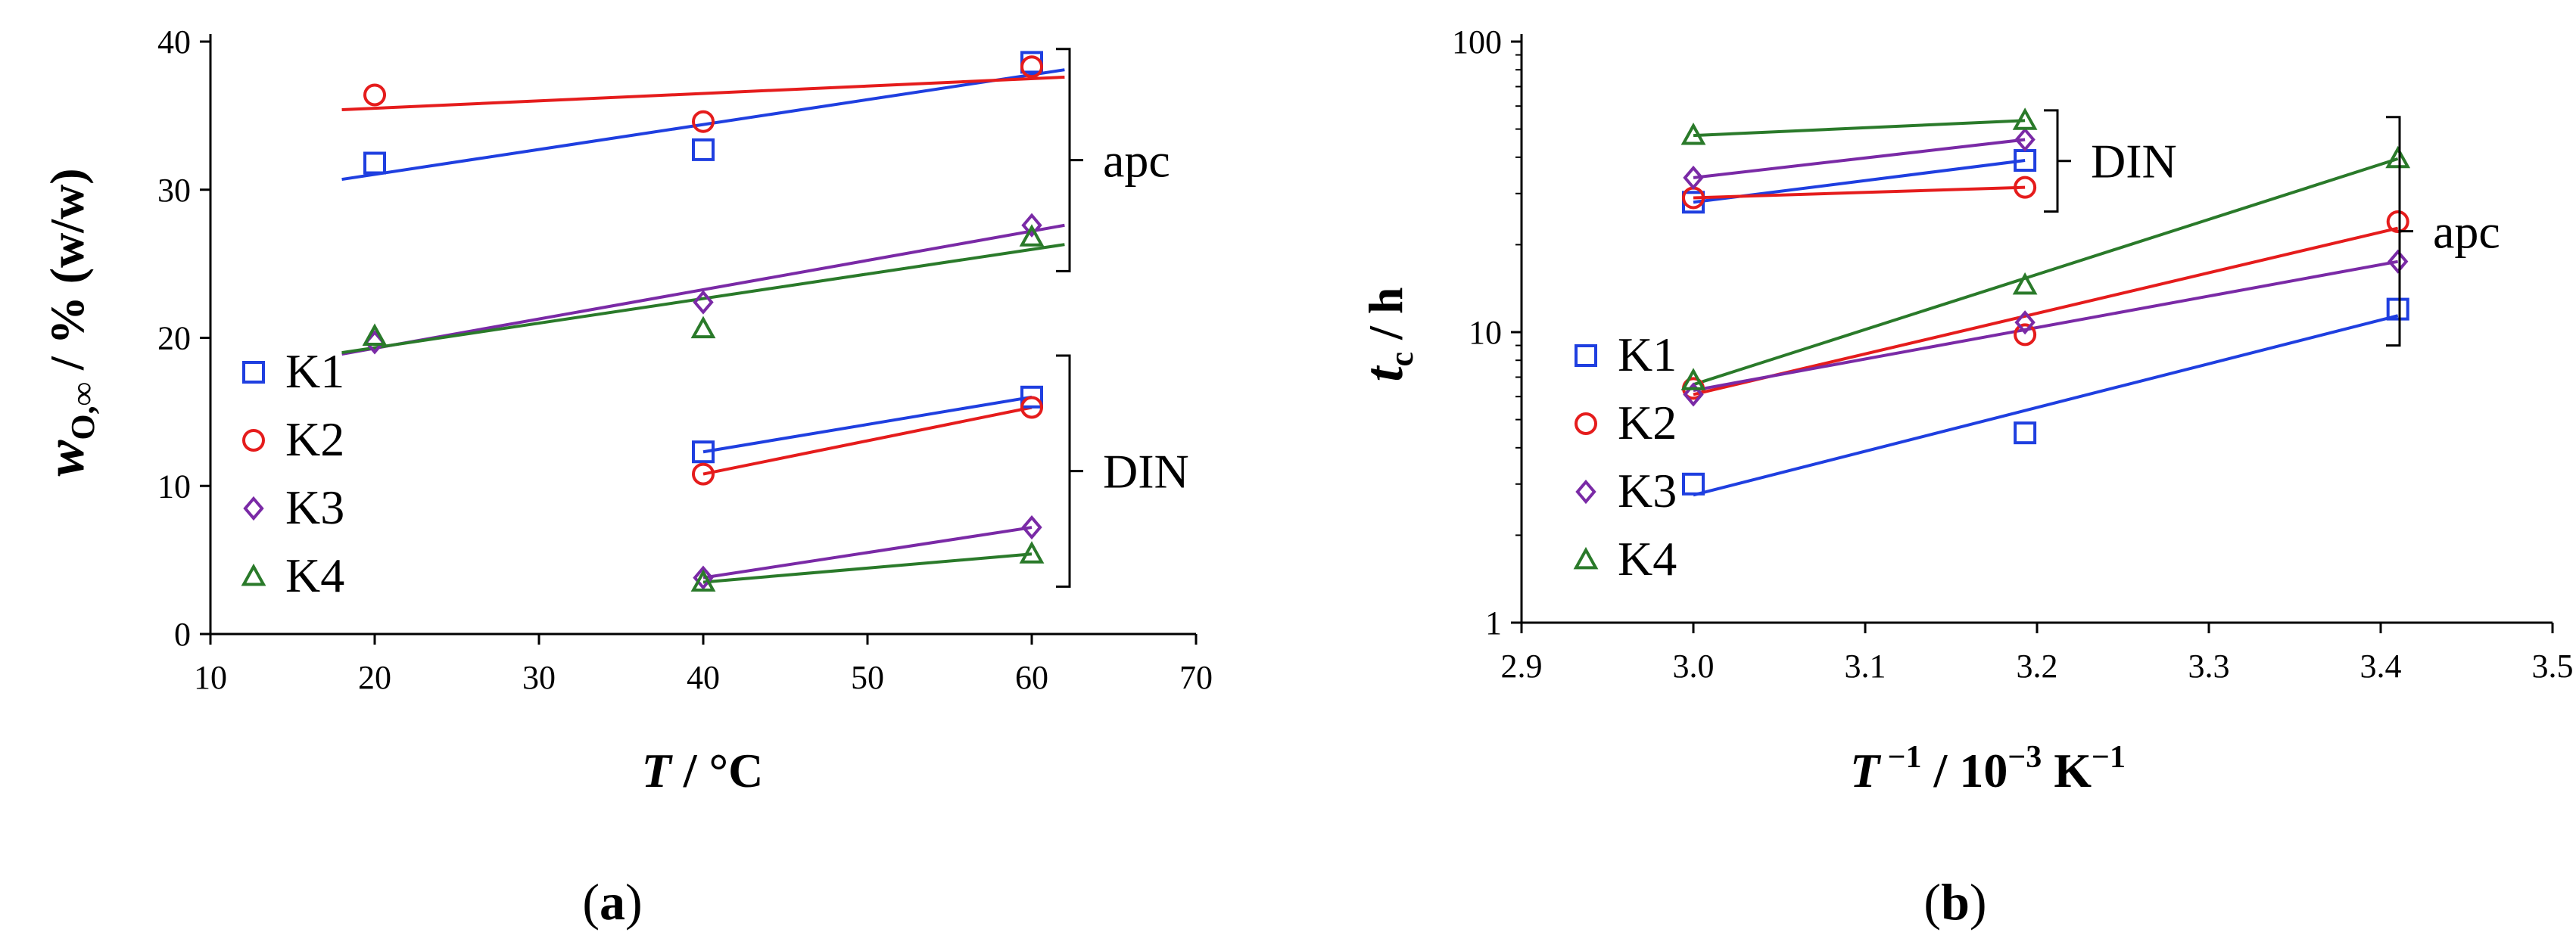 This screenshot has height=948, width=2576. What do you see at coordinates (612, 902) in the screenshot?
I see `panel-label-a: (a)` at bounding box center [612, 902].